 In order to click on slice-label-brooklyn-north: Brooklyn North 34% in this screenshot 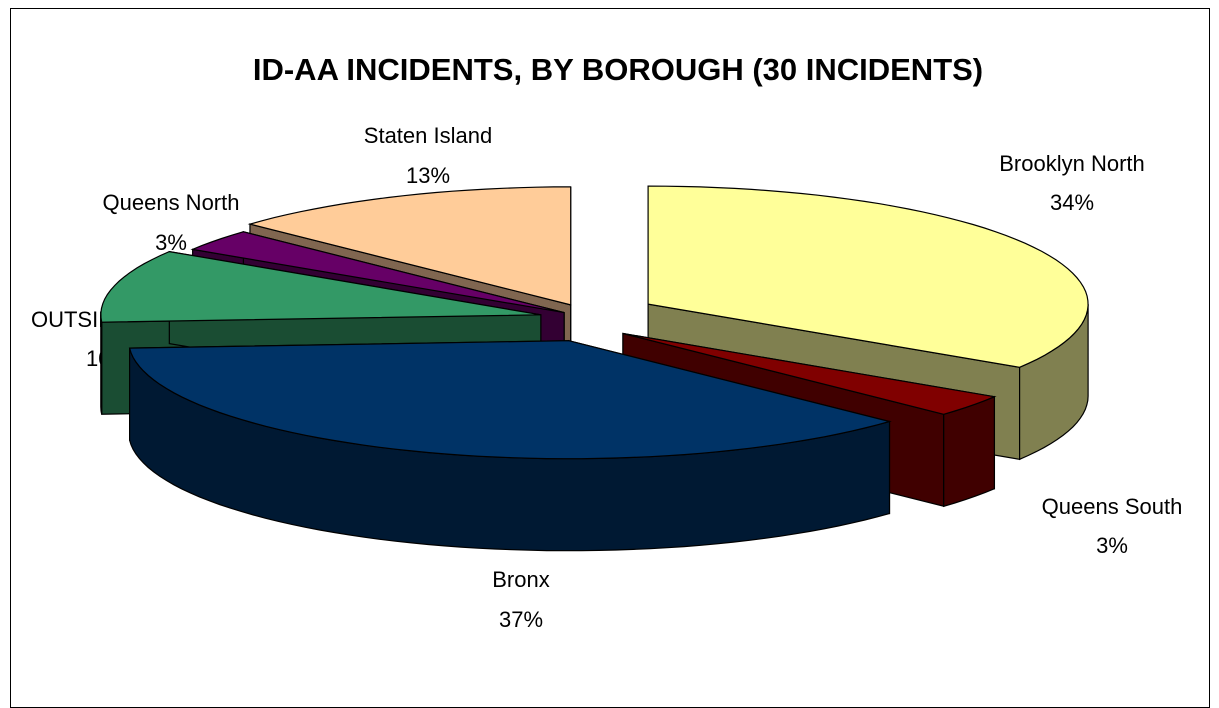, I will do `click(1072, 183)`.